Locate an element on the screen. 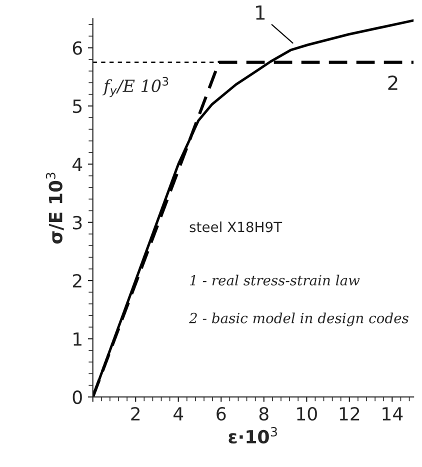 Image resolution: width=422 pixels, height=467 pixels. x-axis-title: ε·10$^{3}$ is located at coordinates (252, 435).